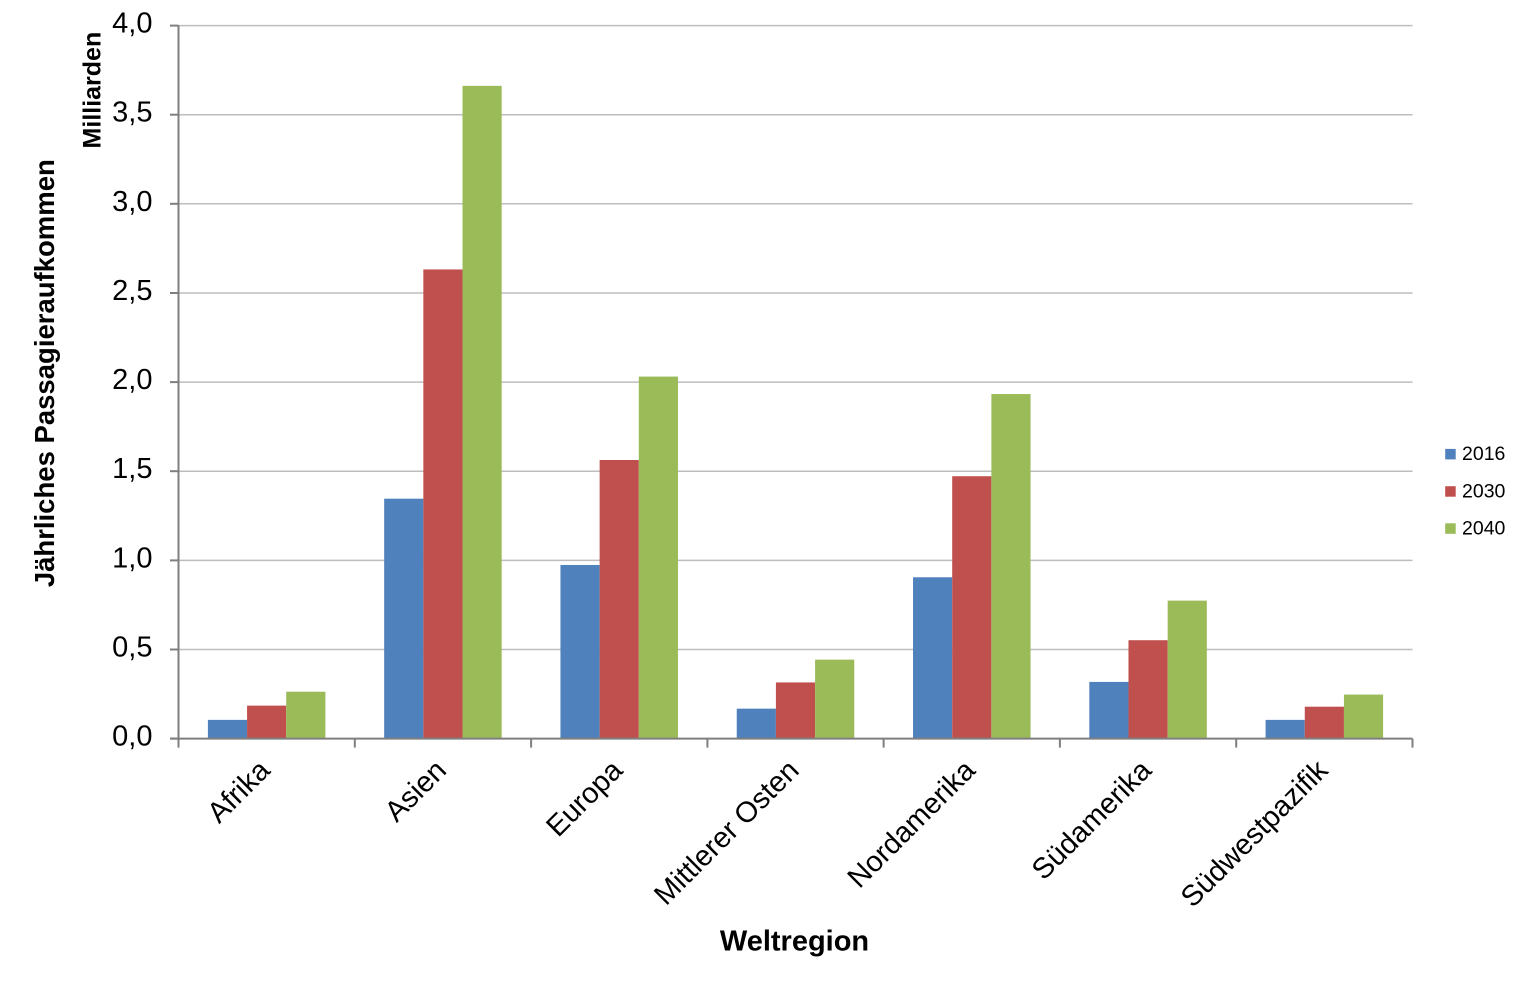  What do you see at coordinates (92, 90) in the screenshot?
I see `svg-text: Milliarden` at bounding box center [92, 90].